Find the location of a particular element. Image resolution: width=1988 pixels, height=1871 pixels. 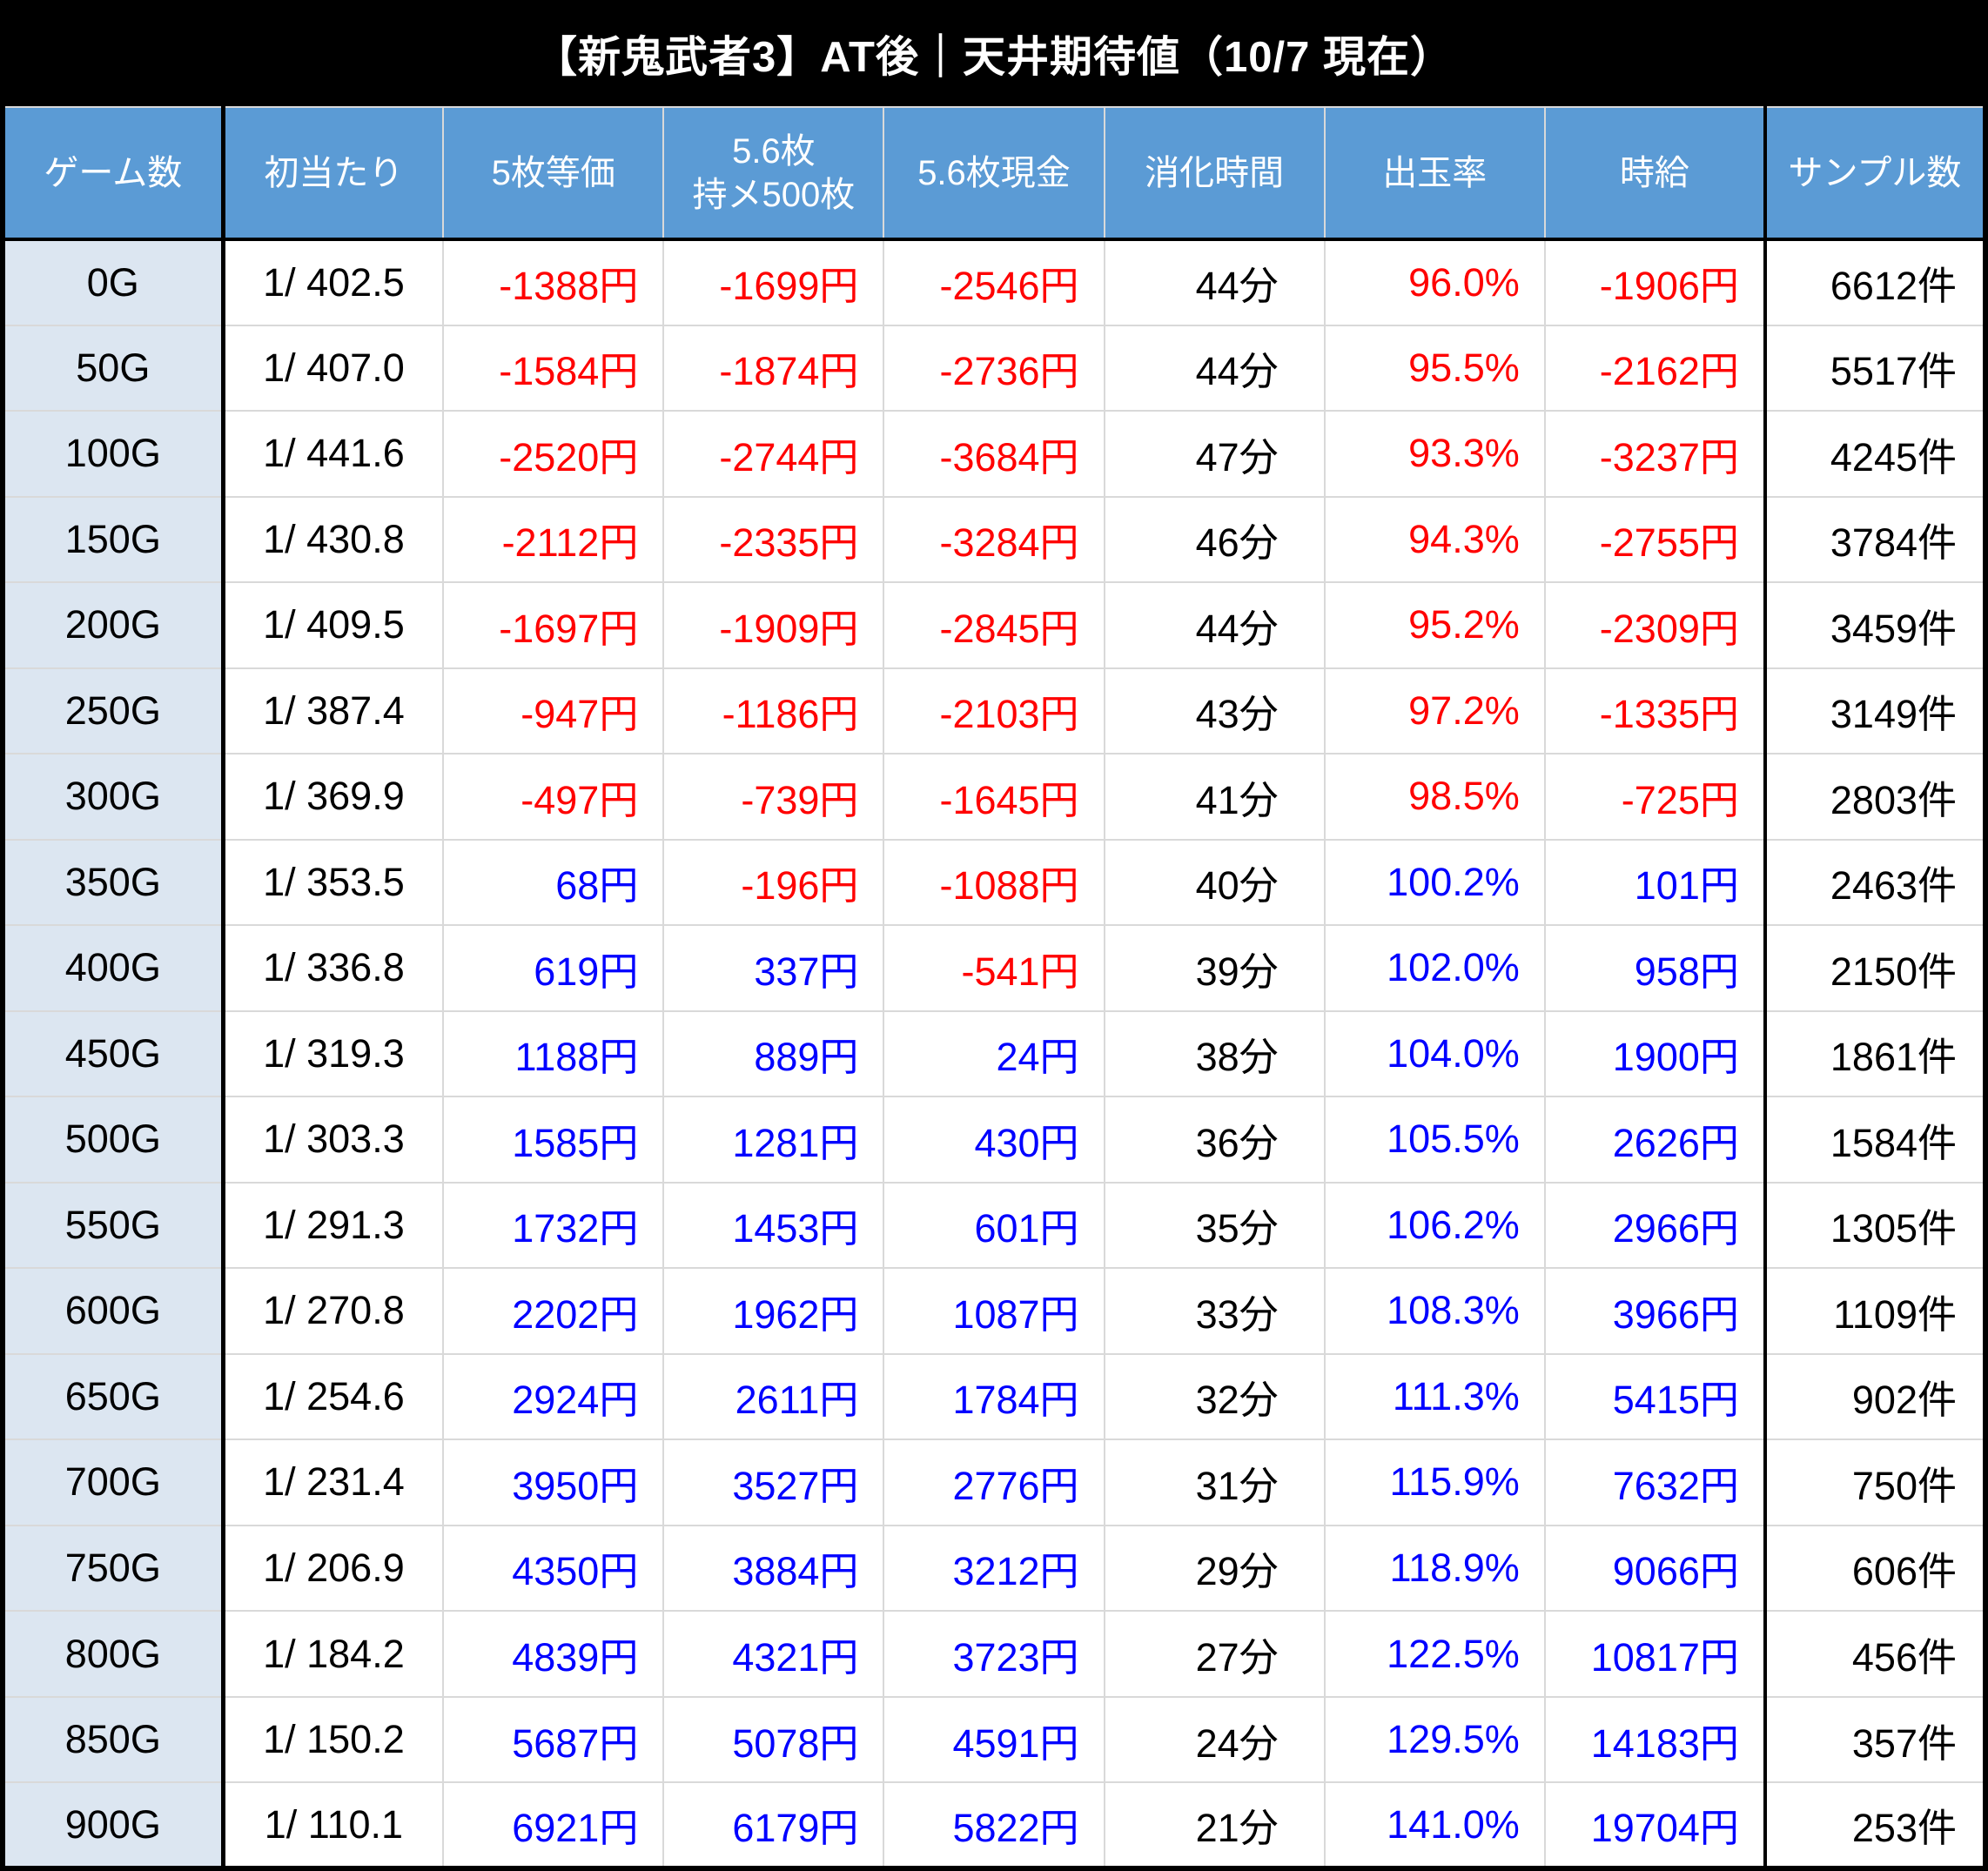

cell-ev-56mai-500: 1962円 is located at coordinates (774, 1311).